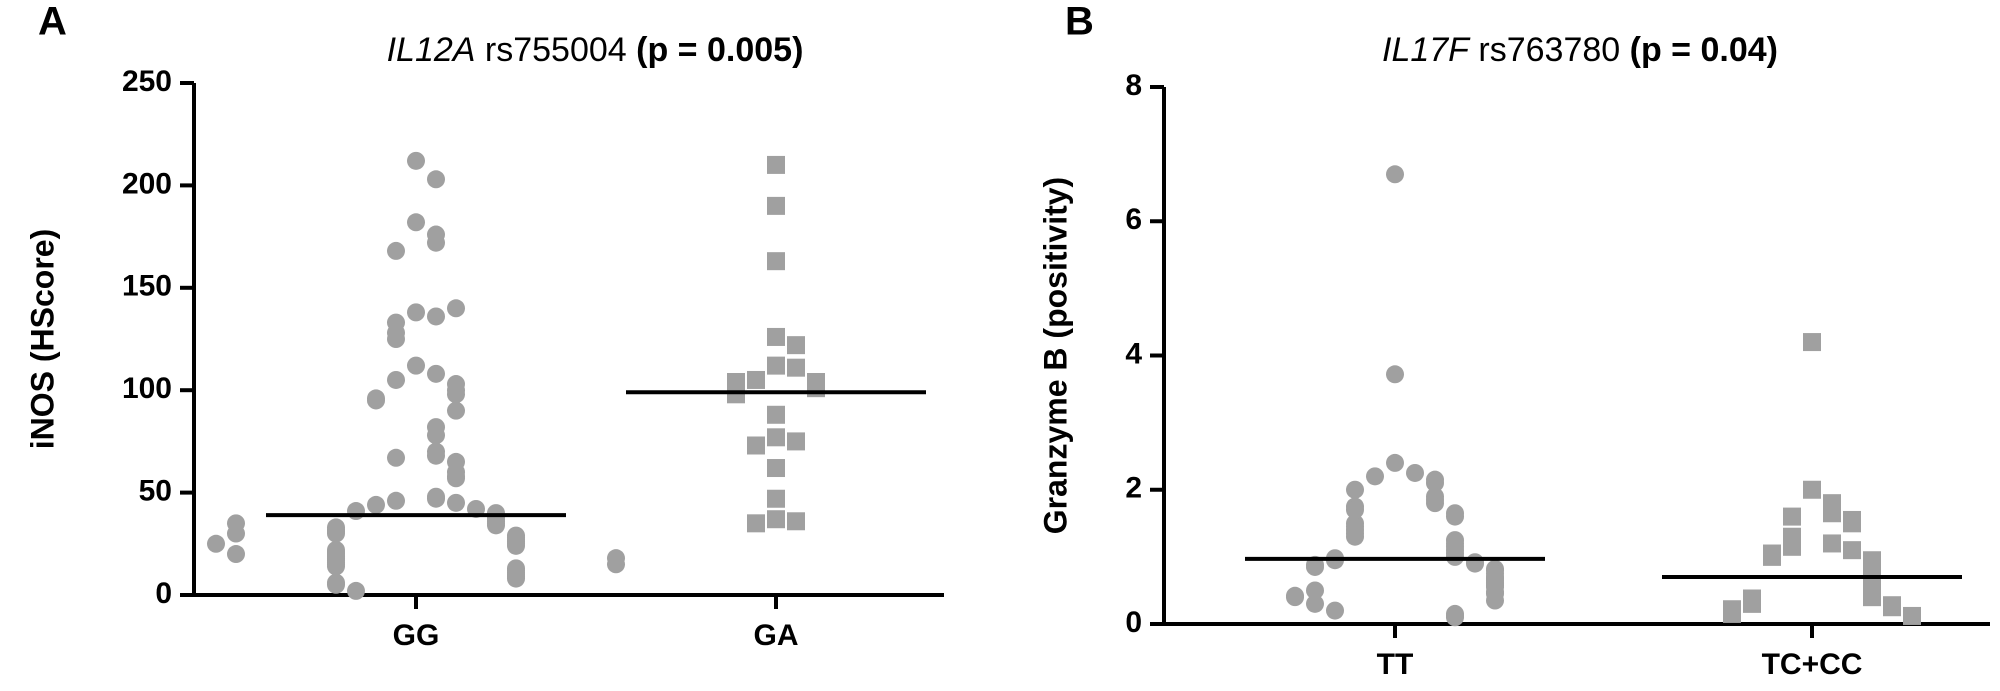 The image size is (2000, 691). Describe the element at coordinates (416, 635) in the screenshot. I see `x-tick-label: GG` at that location.